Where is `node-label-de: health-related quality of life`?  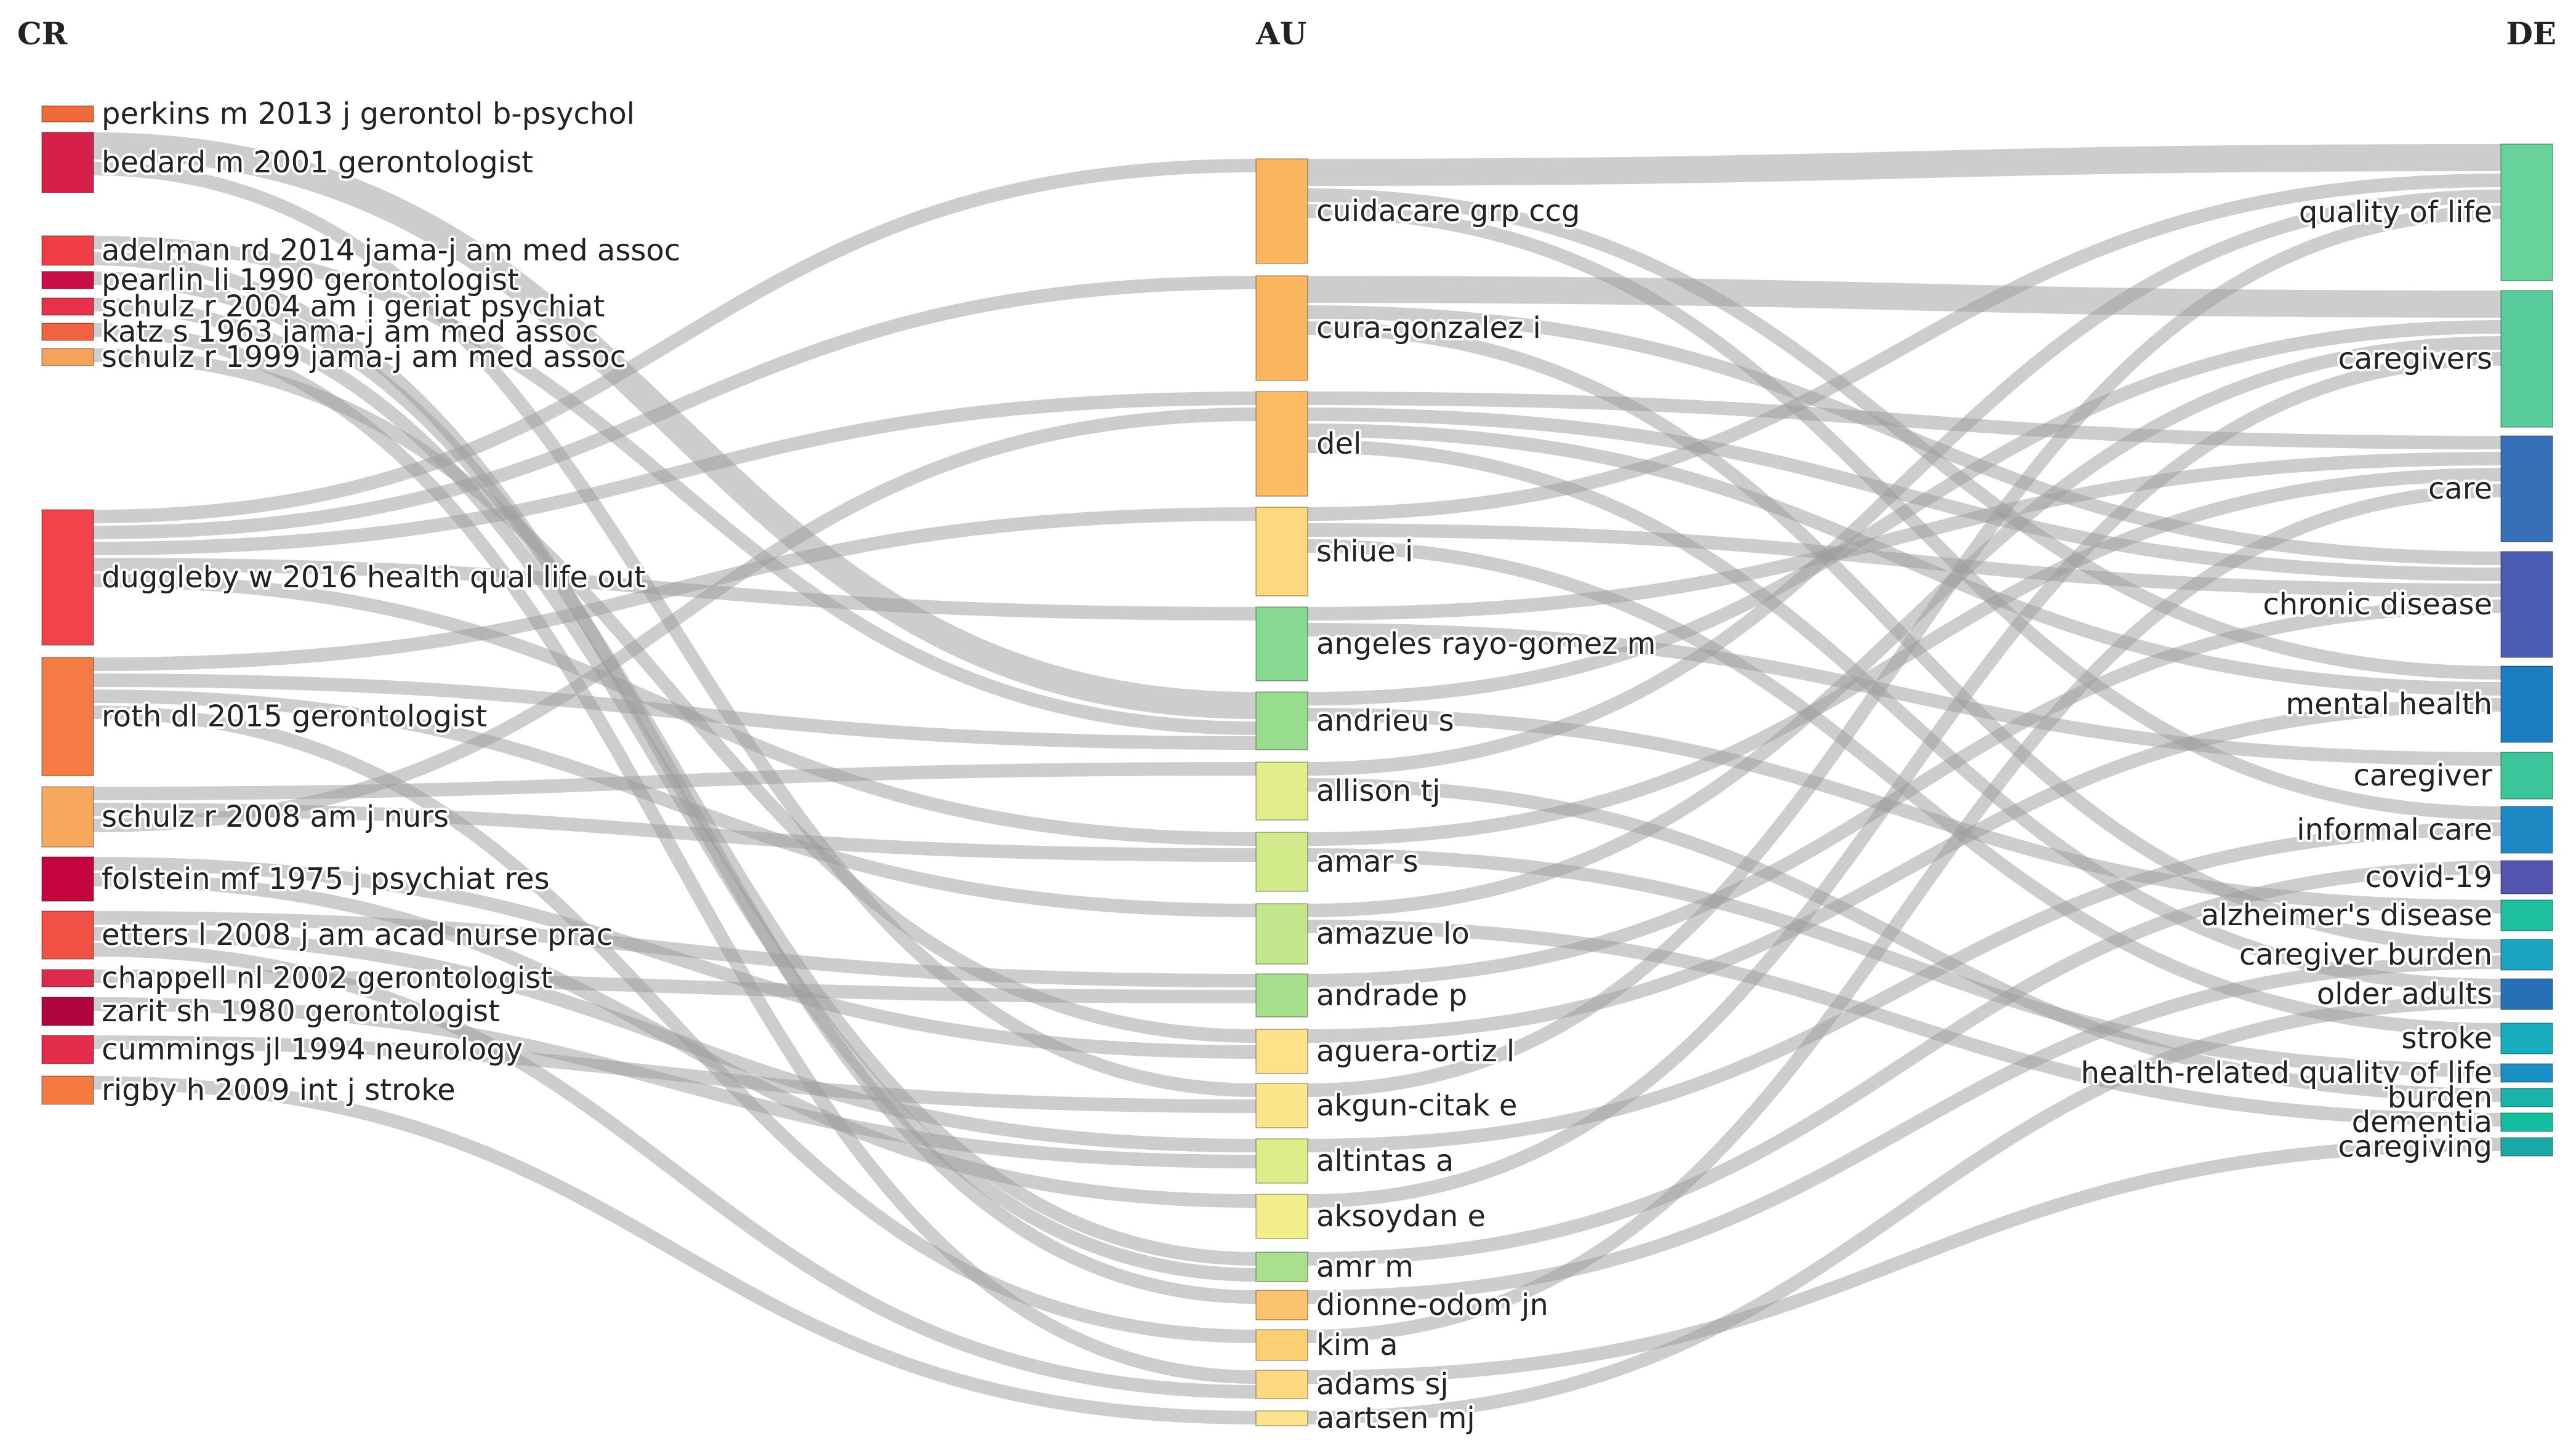 node-label-de: health-related quality of life is located at coordinates (2286, 1073).